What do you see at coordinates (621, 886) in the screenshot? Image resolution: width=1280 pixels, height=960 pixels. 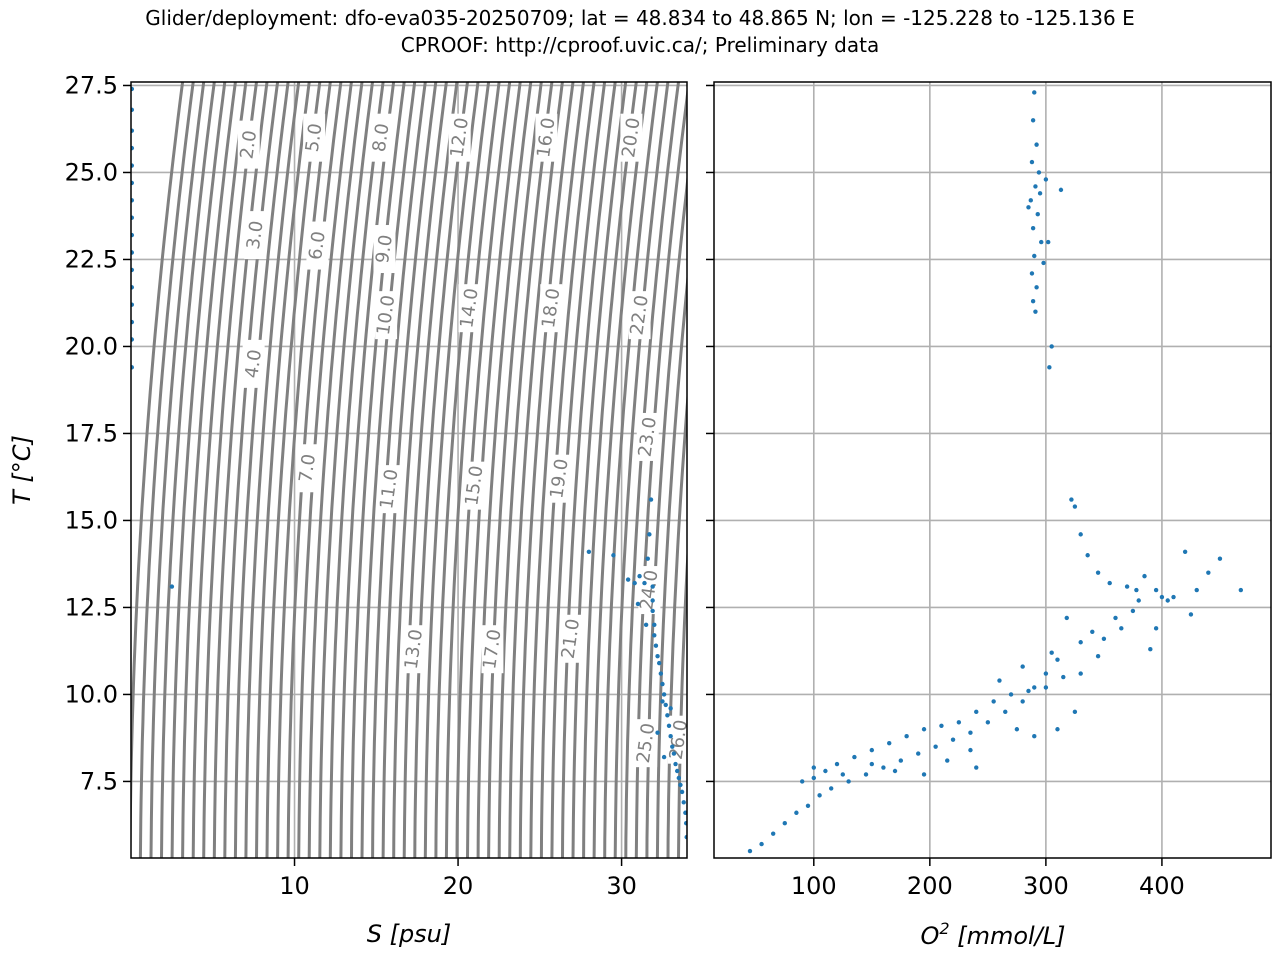 I see `ts-x-tick-label: 30` at bounding box center [621, 886].